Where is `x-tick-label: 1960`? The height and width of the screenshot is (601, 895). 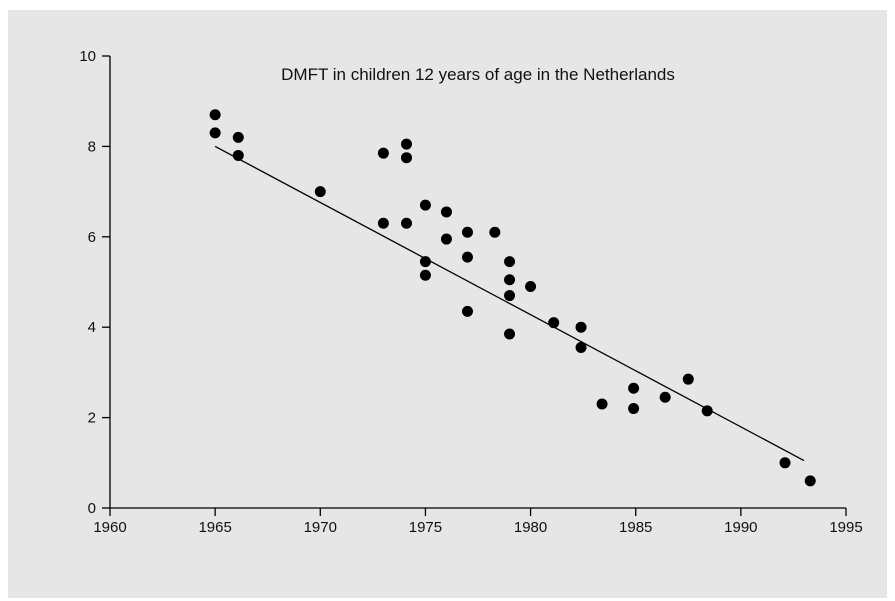
x-tick-label: 1960 is located at coordinates (109, 527).